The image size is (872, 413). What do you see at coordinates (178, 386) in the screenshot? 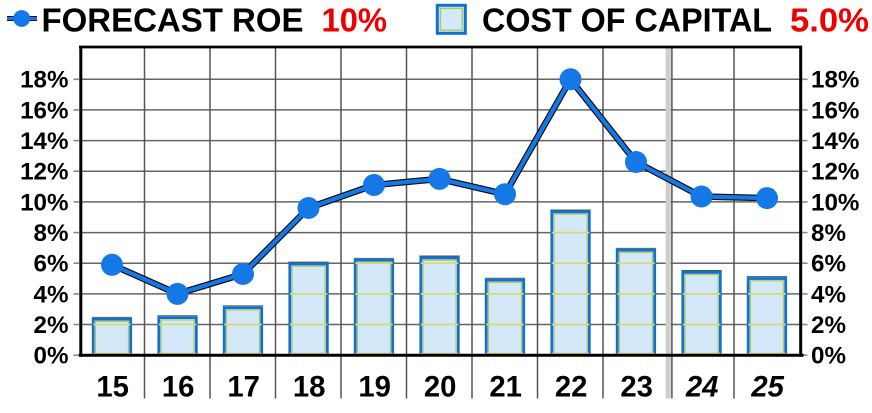
I see `svg-text: 16` at bounding box center [178, 386].